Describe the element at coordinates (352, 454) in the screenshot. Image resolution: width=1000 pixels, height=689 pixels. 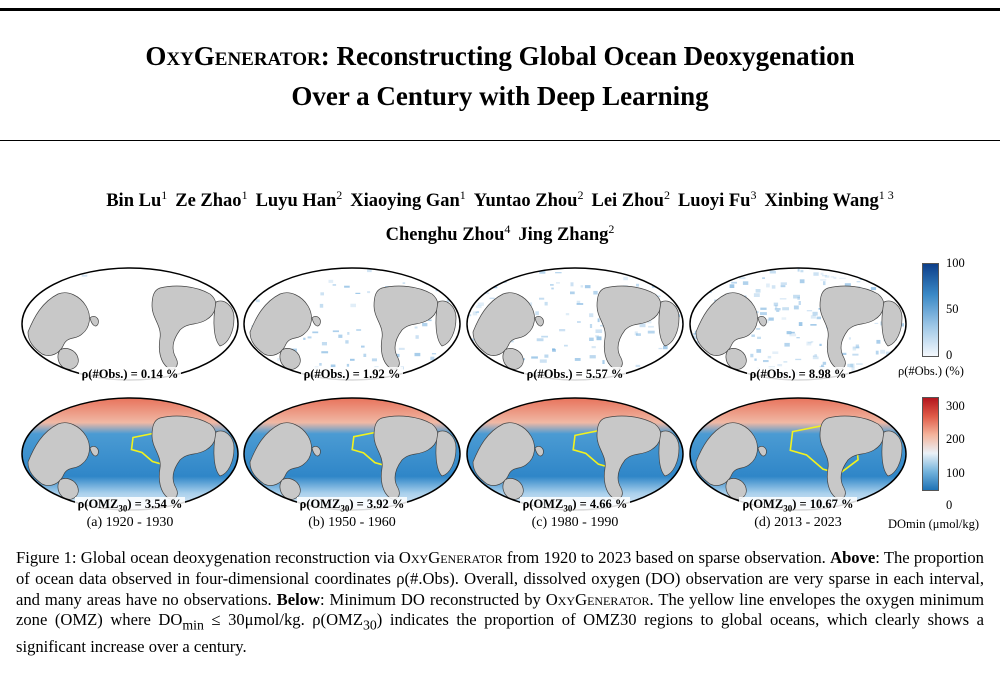
I see `domin-map: ρ(OMZ30) = 3.92 %` at that location.